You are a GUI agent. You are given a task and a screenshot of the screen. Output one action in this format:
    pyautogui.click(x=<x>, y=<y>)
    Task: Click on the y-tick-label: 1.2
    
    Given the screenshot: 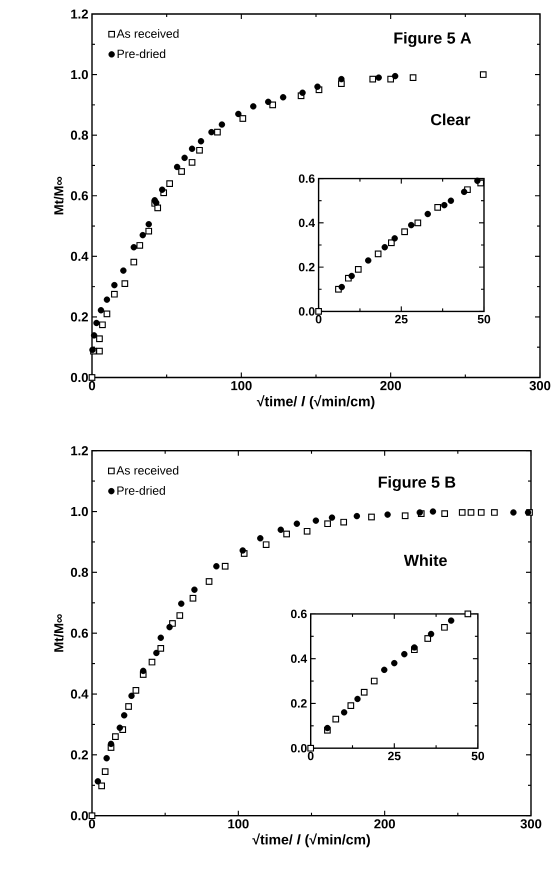 What is the action you would take?
    pyautogui.click(x=79, y=451)
    